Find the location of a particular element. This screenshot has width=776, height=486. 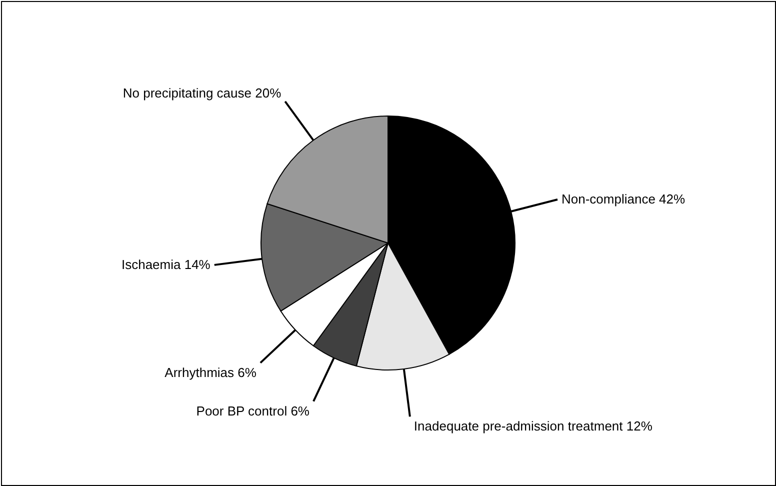

slice-label: Inadequate pre-admission treatment 12% is located at coordinates (533, 426).